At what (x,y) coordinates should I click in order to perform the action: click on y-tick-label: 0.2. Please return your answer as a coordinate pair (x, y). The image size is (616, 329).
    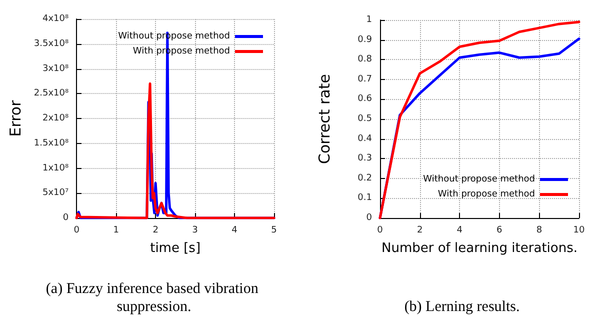
    Looking at the image, I should click on (365, 178).